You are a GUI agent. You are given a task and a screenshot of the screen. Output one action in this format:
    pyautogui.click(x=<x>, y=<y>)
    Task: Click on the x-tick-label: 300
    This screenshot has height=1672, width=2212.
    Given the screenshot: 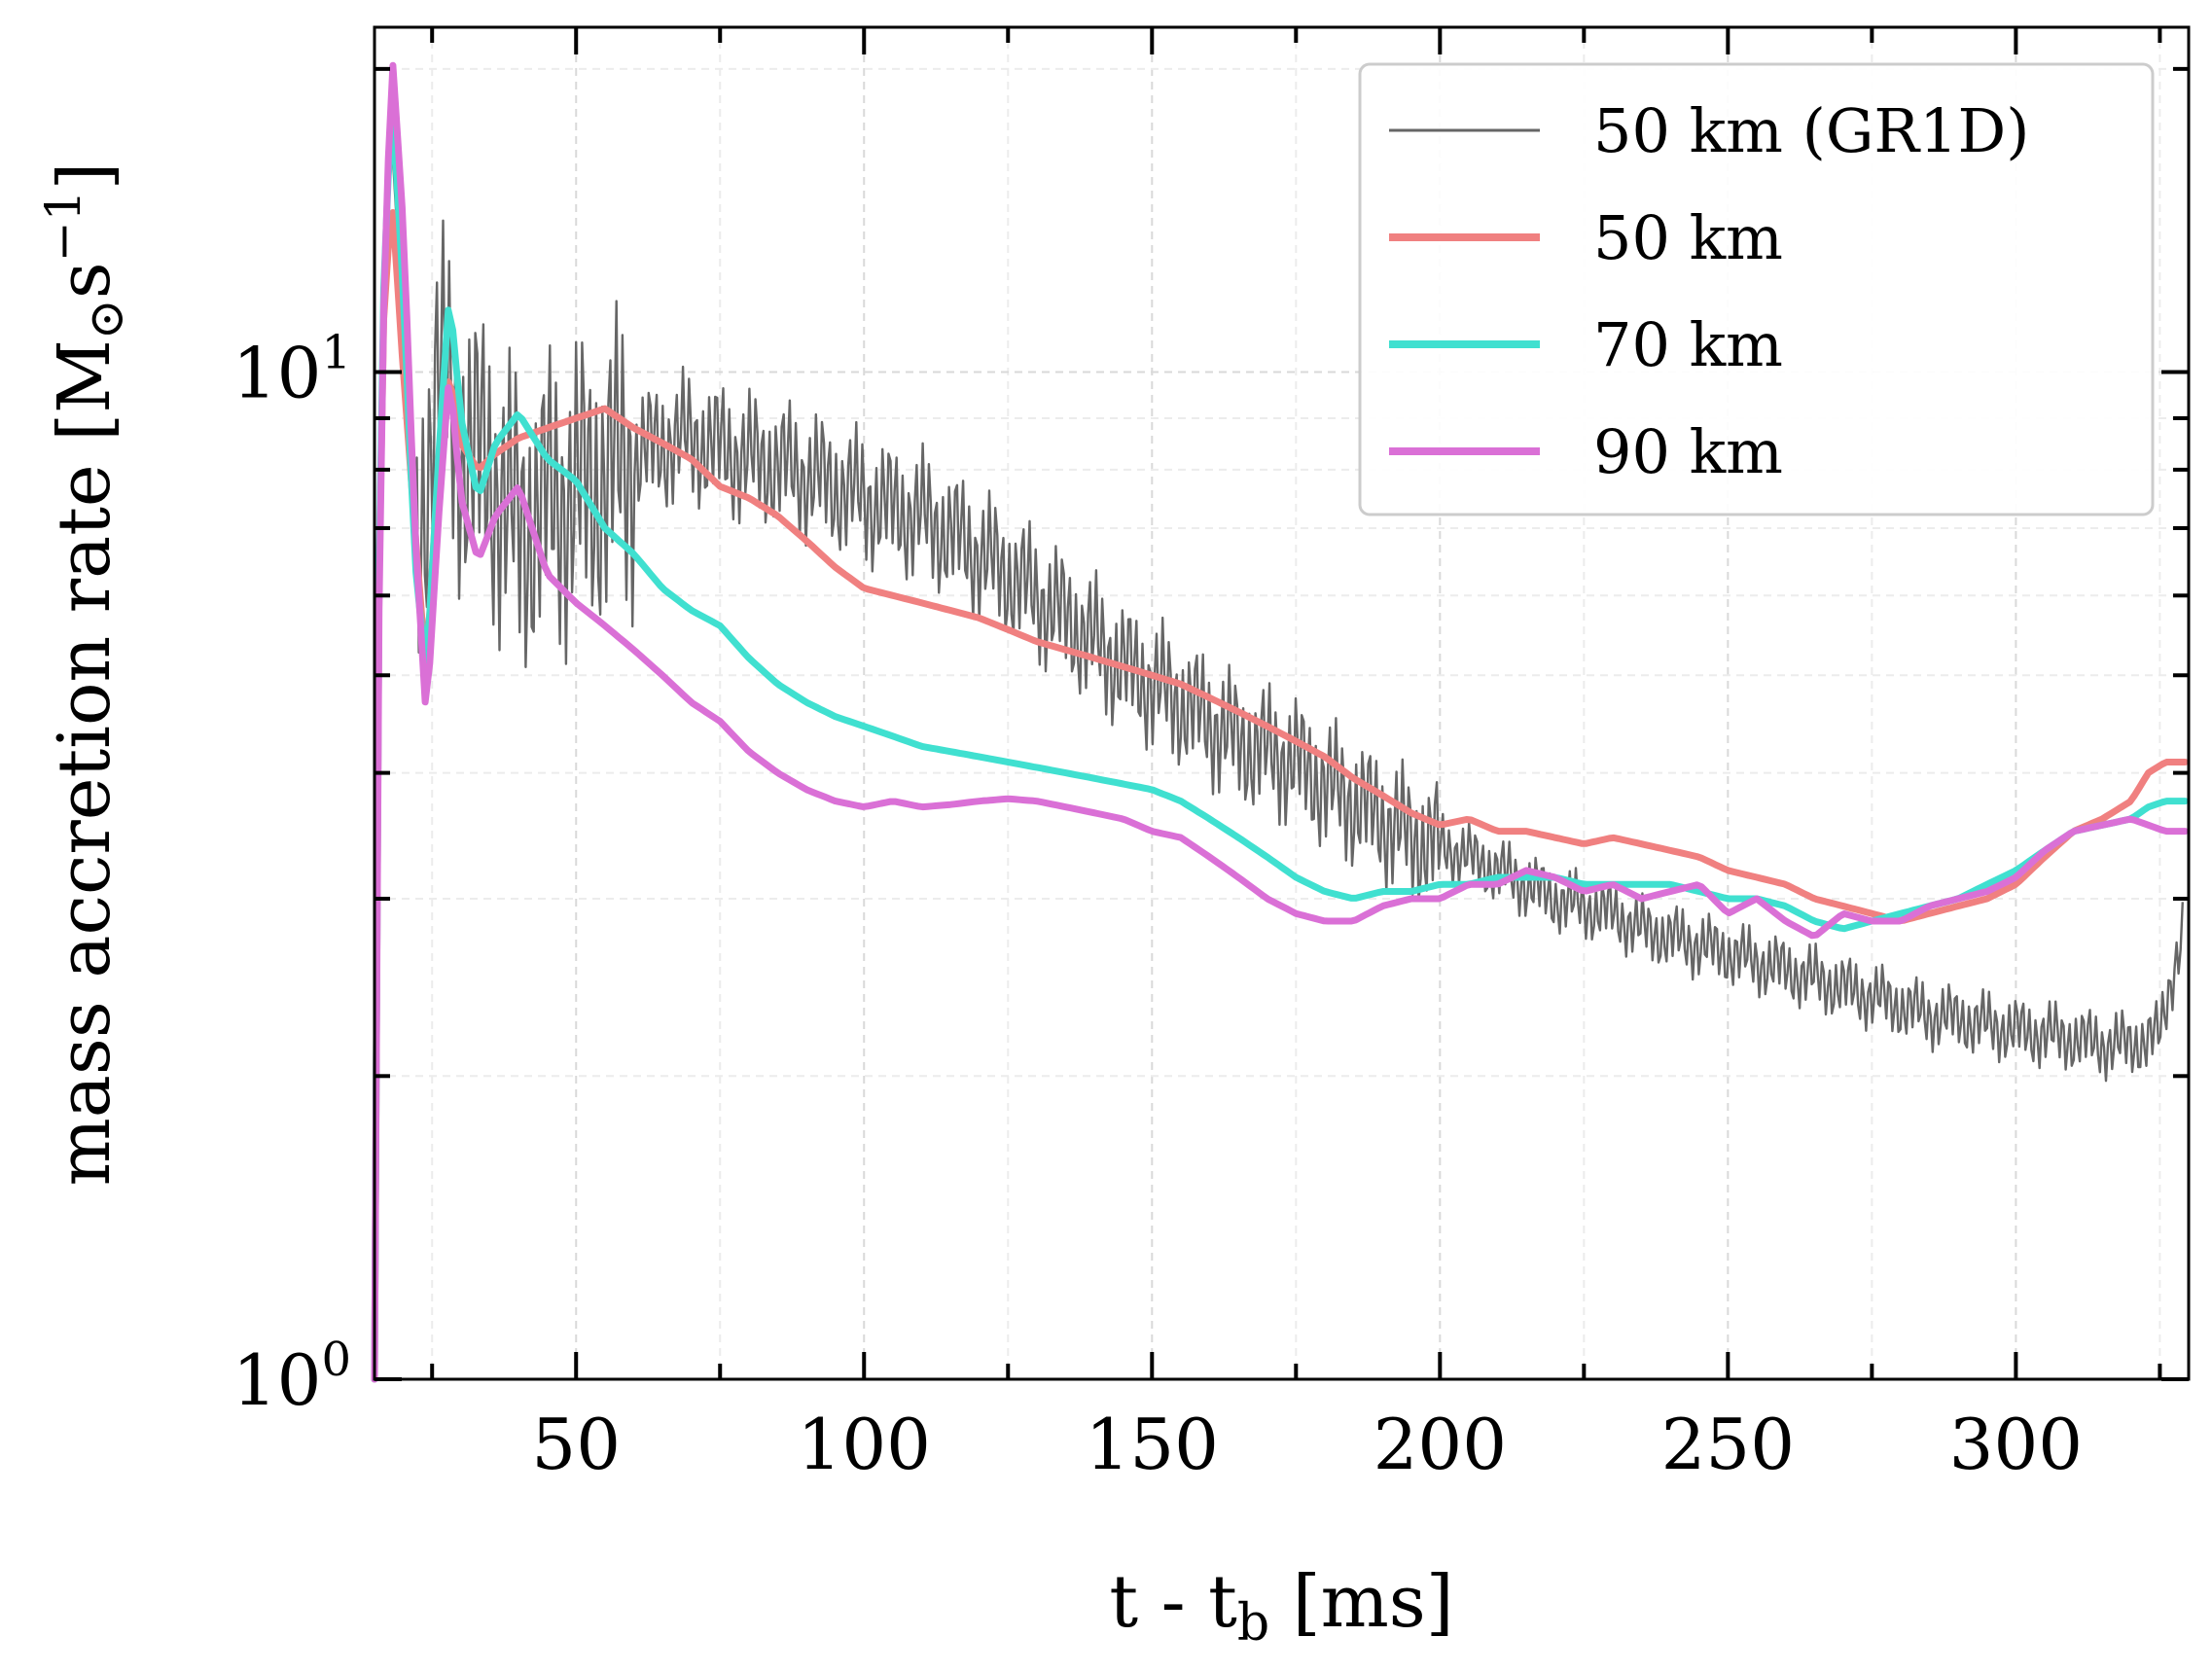 What is the action you would take?
    pyautogui.click(x=2016, y=1444)
    